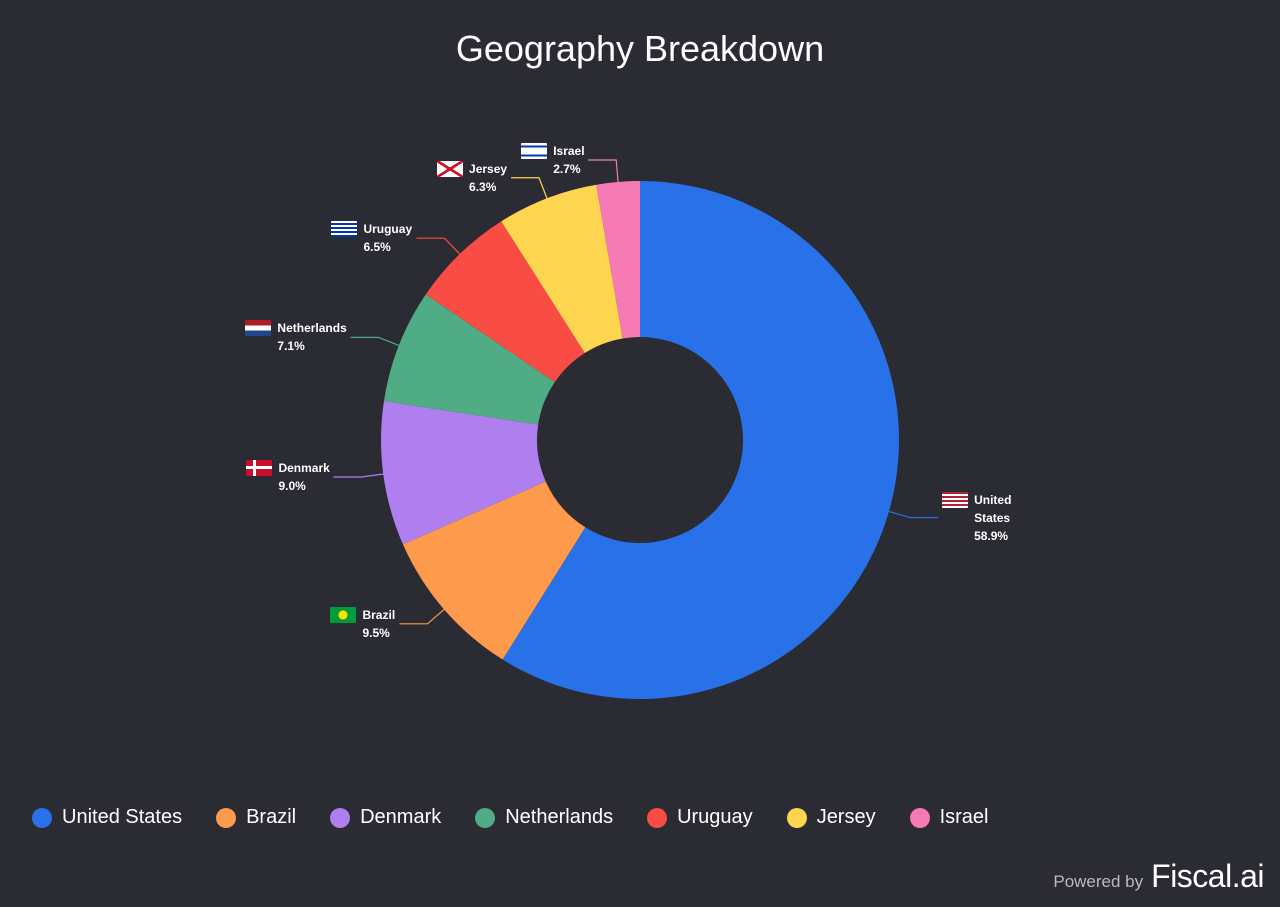  Describe the element at coordinates (271, 817) in the screenshot. I see `legend-label: Brazil` at that location.